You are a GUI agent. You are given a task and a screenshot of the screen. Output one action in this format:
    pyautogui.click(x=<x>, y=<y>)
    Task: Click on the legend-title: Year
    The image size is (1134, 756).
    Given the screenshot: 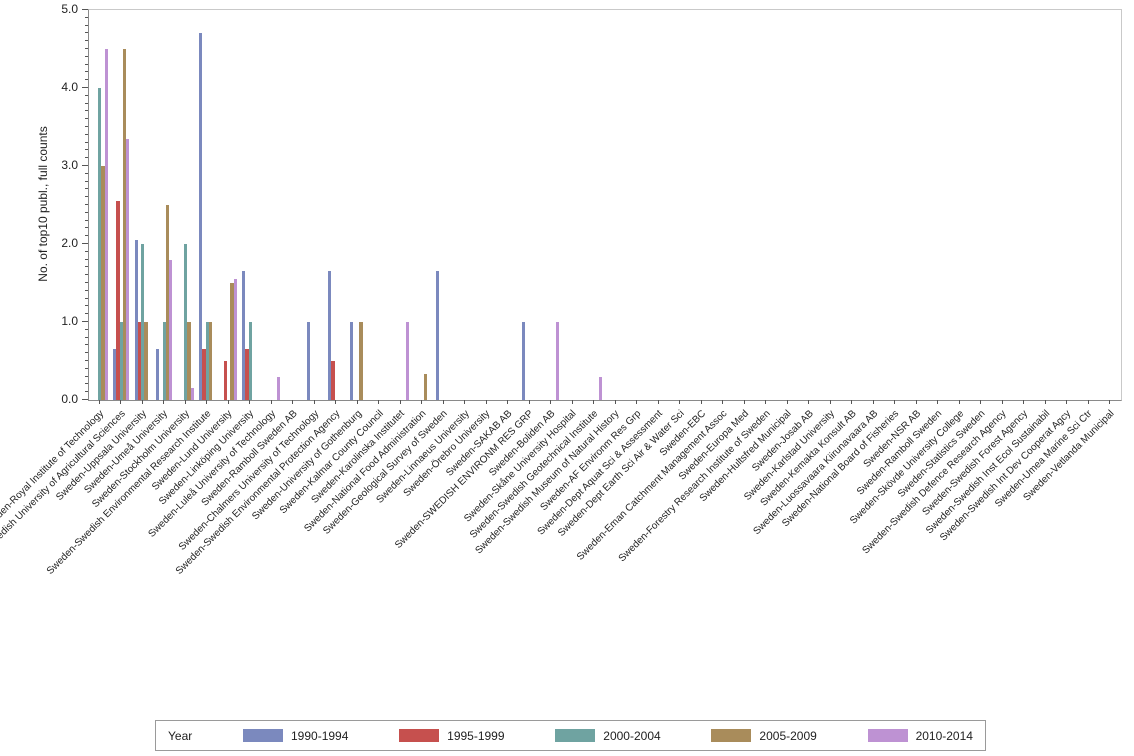 What is the action you would take?
    pyautogui.click(x=180, y=735)
    